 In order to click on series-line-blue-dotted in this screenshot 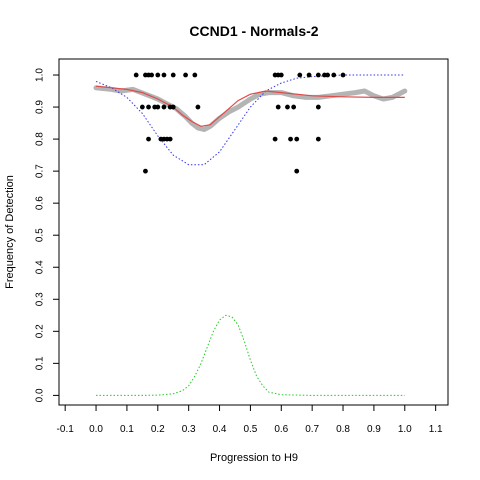, I will do `click(250, 120)`.